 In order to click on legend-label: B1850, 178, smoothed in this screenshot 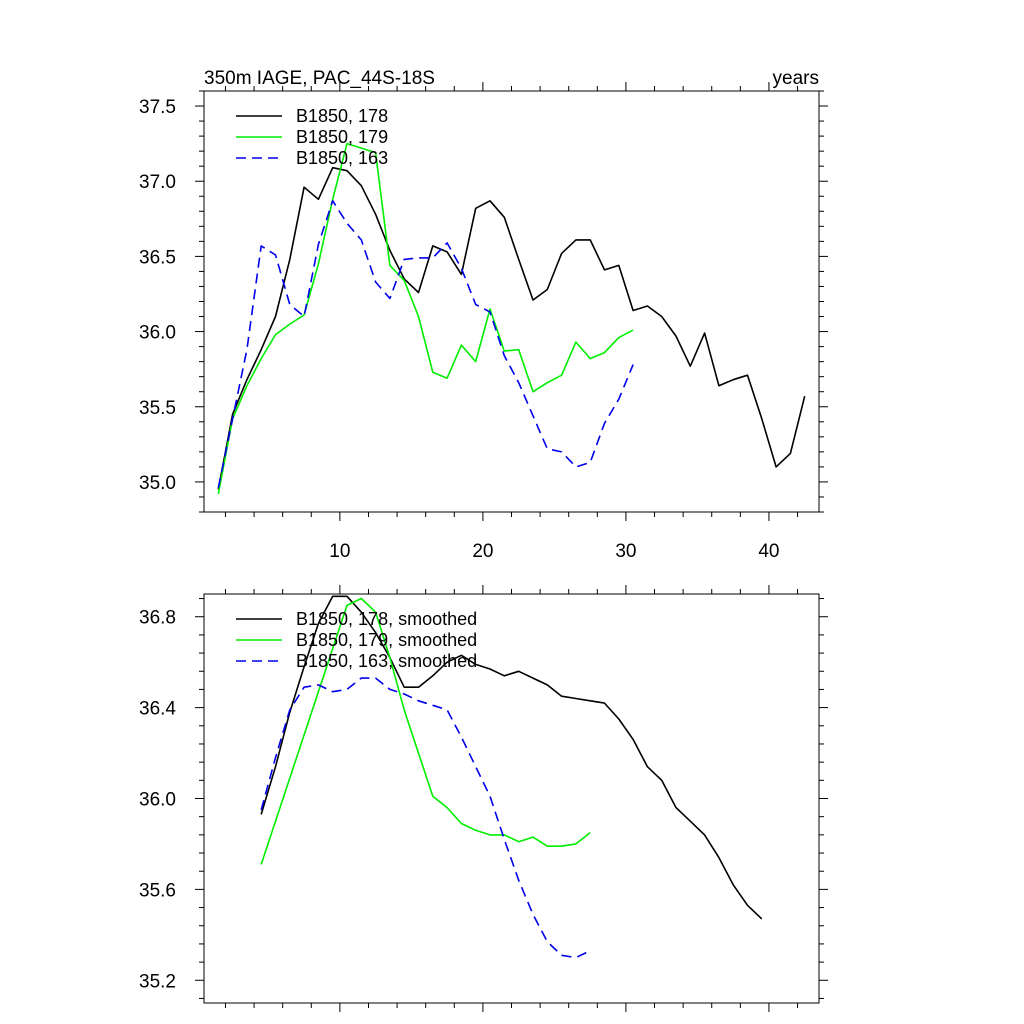, I will do `click(386, 619)`.